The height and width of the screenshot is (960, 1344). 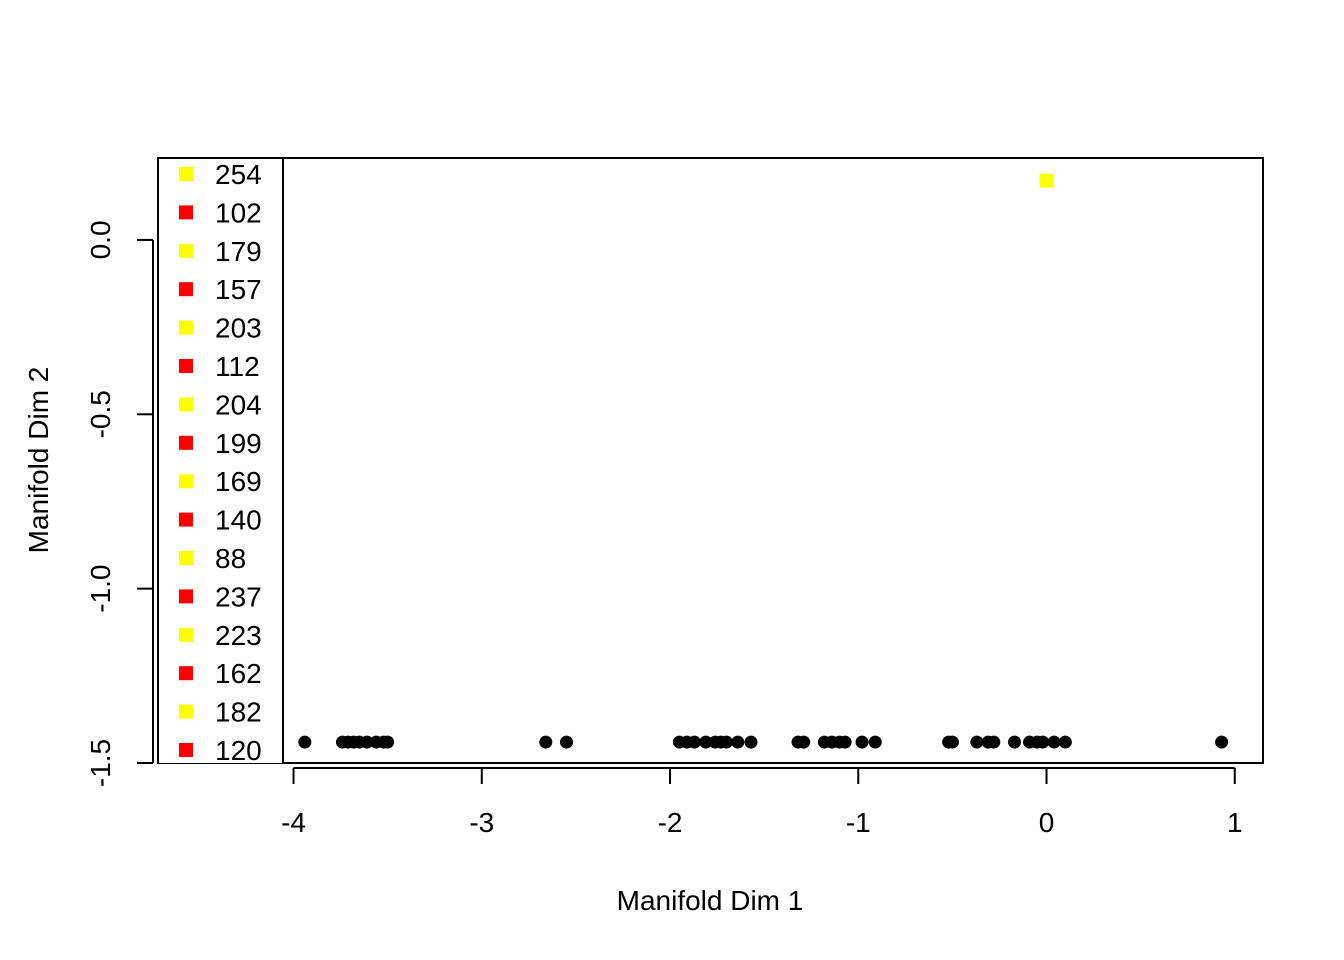 What do you see at coordinates (238, 251) in the screenshot?
I see `legend-label: 179` at bounding box center [238, 251].